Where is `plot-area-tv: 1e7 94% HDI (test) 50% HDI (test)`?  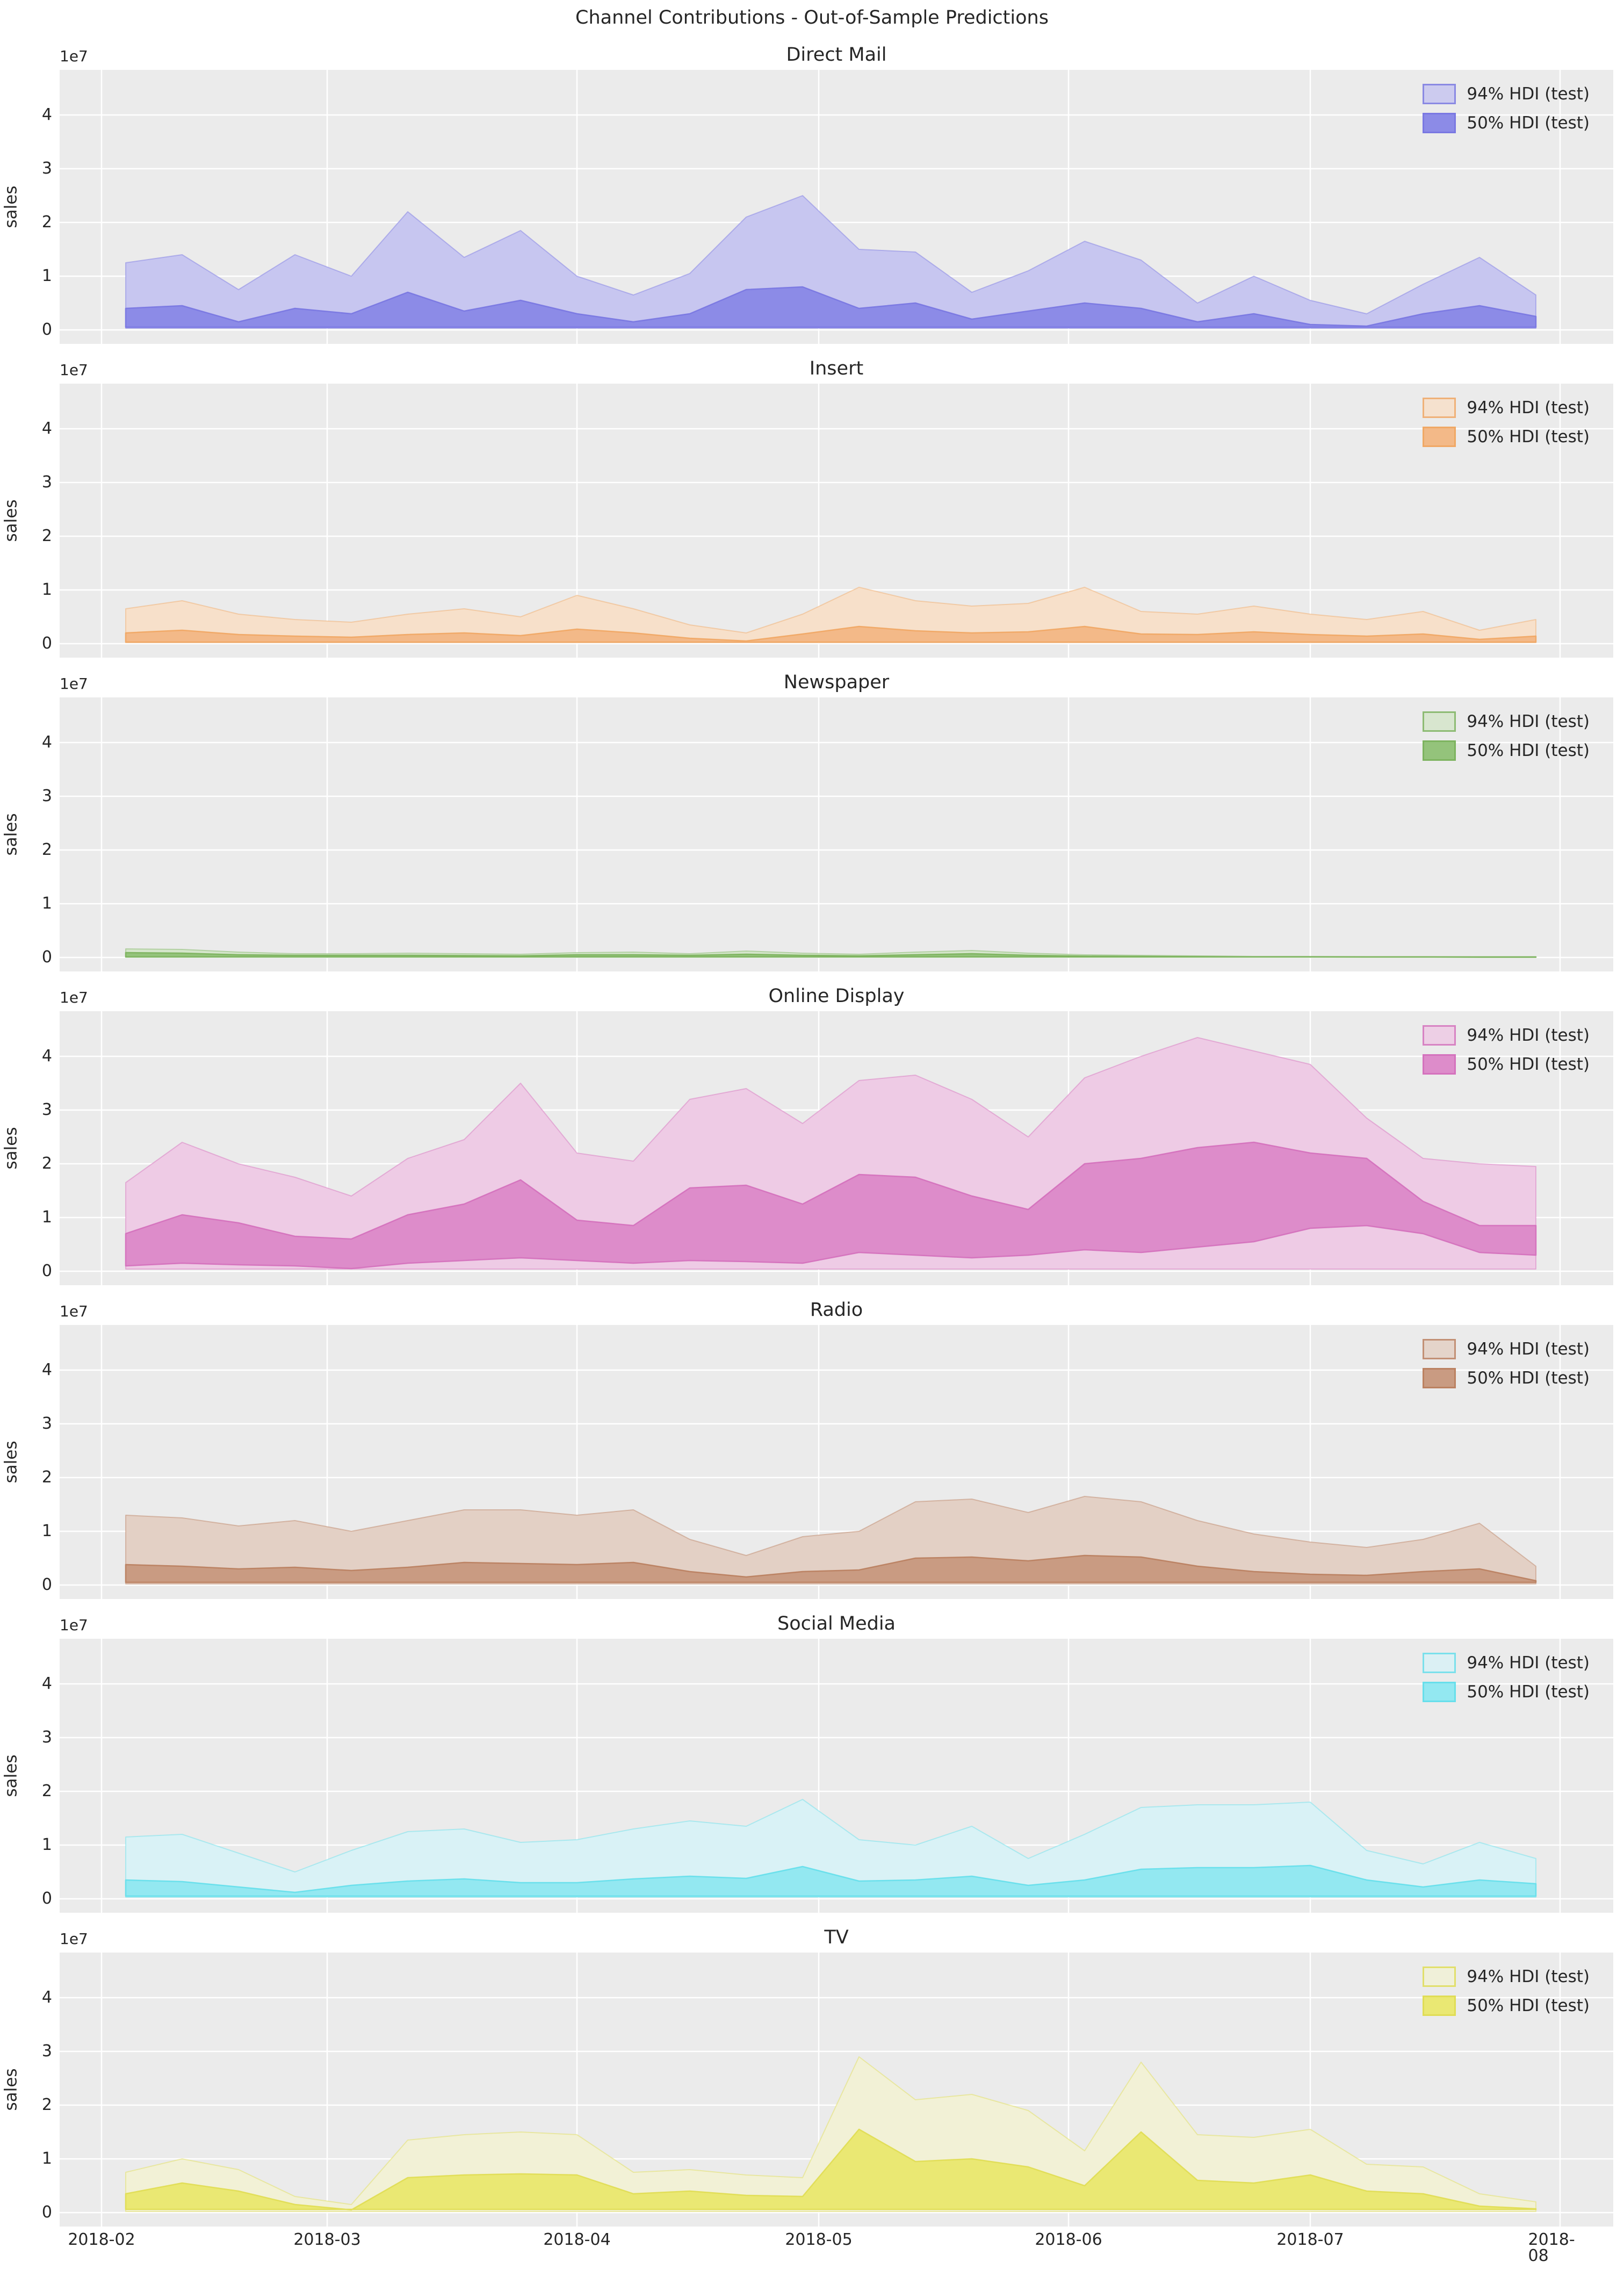
plot-area-tv: 1e7 94% HDI (test) 50% HDI (test) is located at coordinates (837, 2078).